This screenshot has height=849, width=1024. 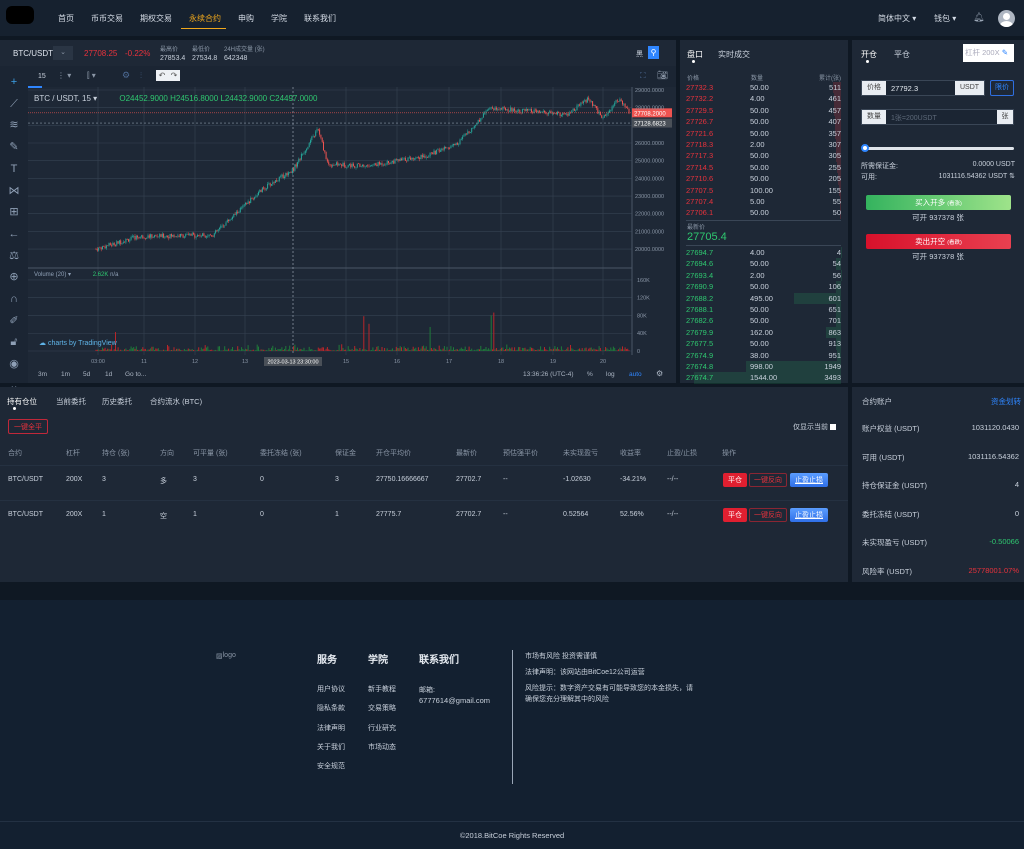 What do you see at coordinates (763, 110) in the screenshot?
I see `ask-row: 27729.5 50.00 457` at bounding box center [763, 110].